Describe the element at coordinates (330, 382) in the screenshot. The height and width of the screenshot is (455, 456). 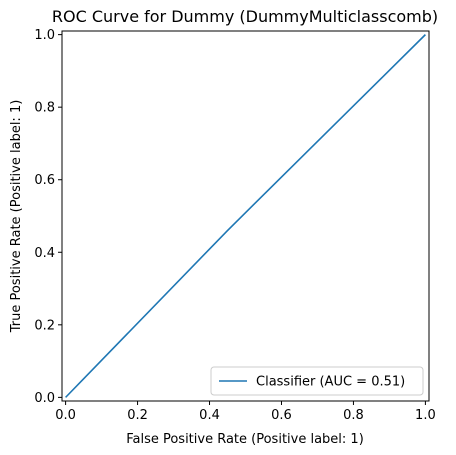
I see `legend-label: Classifier (AUC = 0.51)` at that location.